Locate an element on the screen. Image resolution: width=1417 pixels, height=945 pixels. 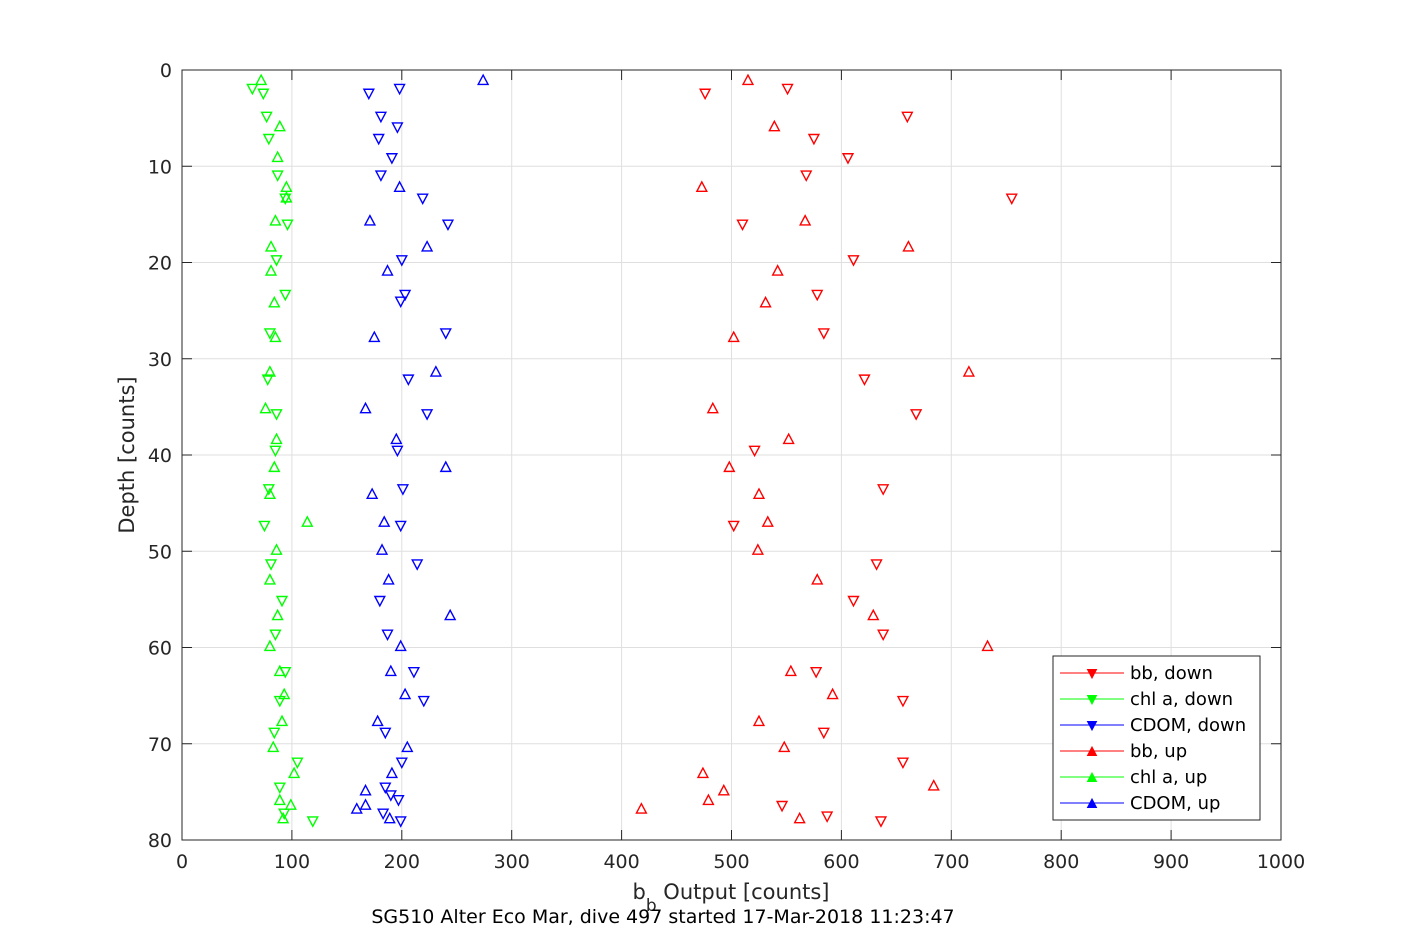
legend-item-chl-a-down: chl a, down is located at coordinates (1146, 699).